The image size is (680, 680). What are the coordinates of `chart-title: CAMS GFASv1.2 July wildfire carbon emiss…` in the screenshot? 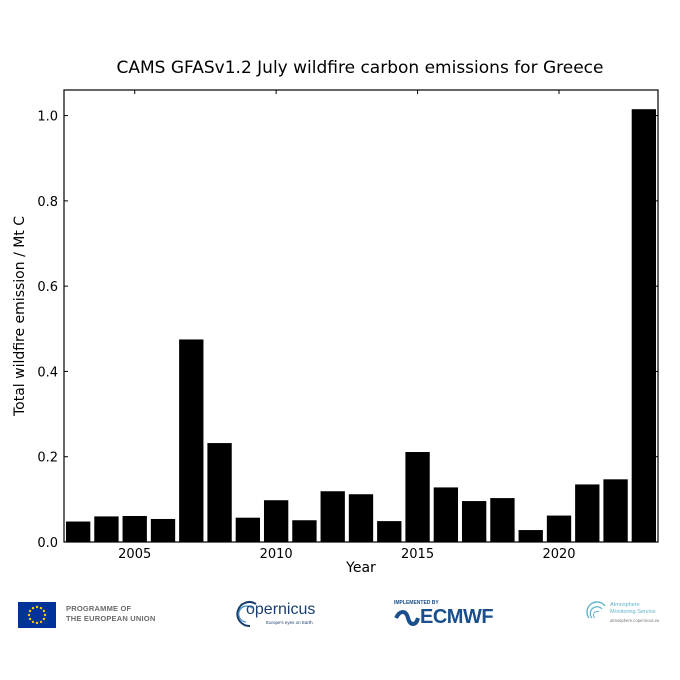 It's located at (359, 68).